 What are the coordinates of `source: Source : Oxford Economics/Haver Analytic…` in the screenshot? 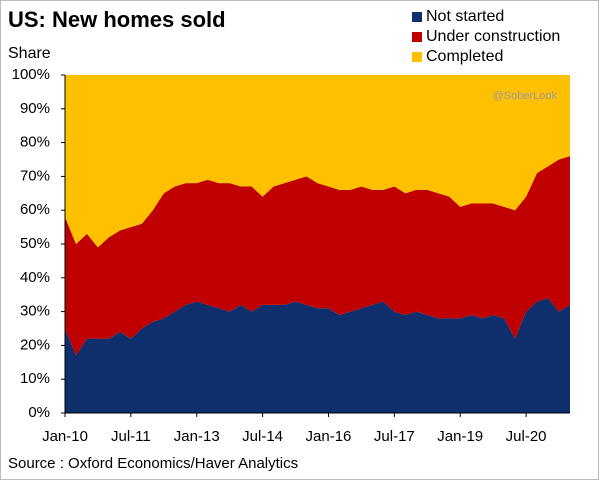 It's located at (153, 463).